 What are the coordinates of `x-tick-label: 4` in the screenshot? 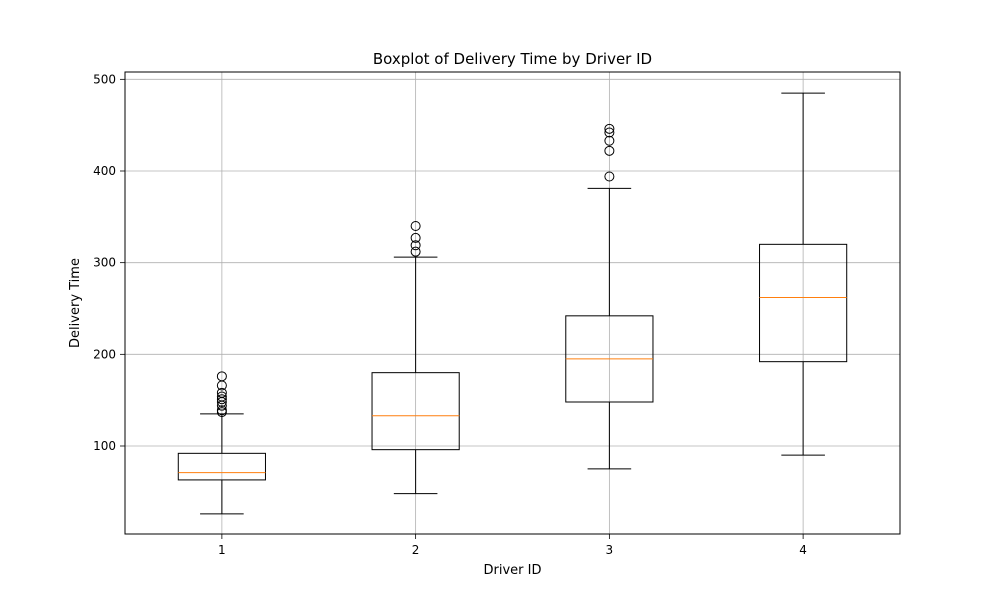 It's located at (803, 550).